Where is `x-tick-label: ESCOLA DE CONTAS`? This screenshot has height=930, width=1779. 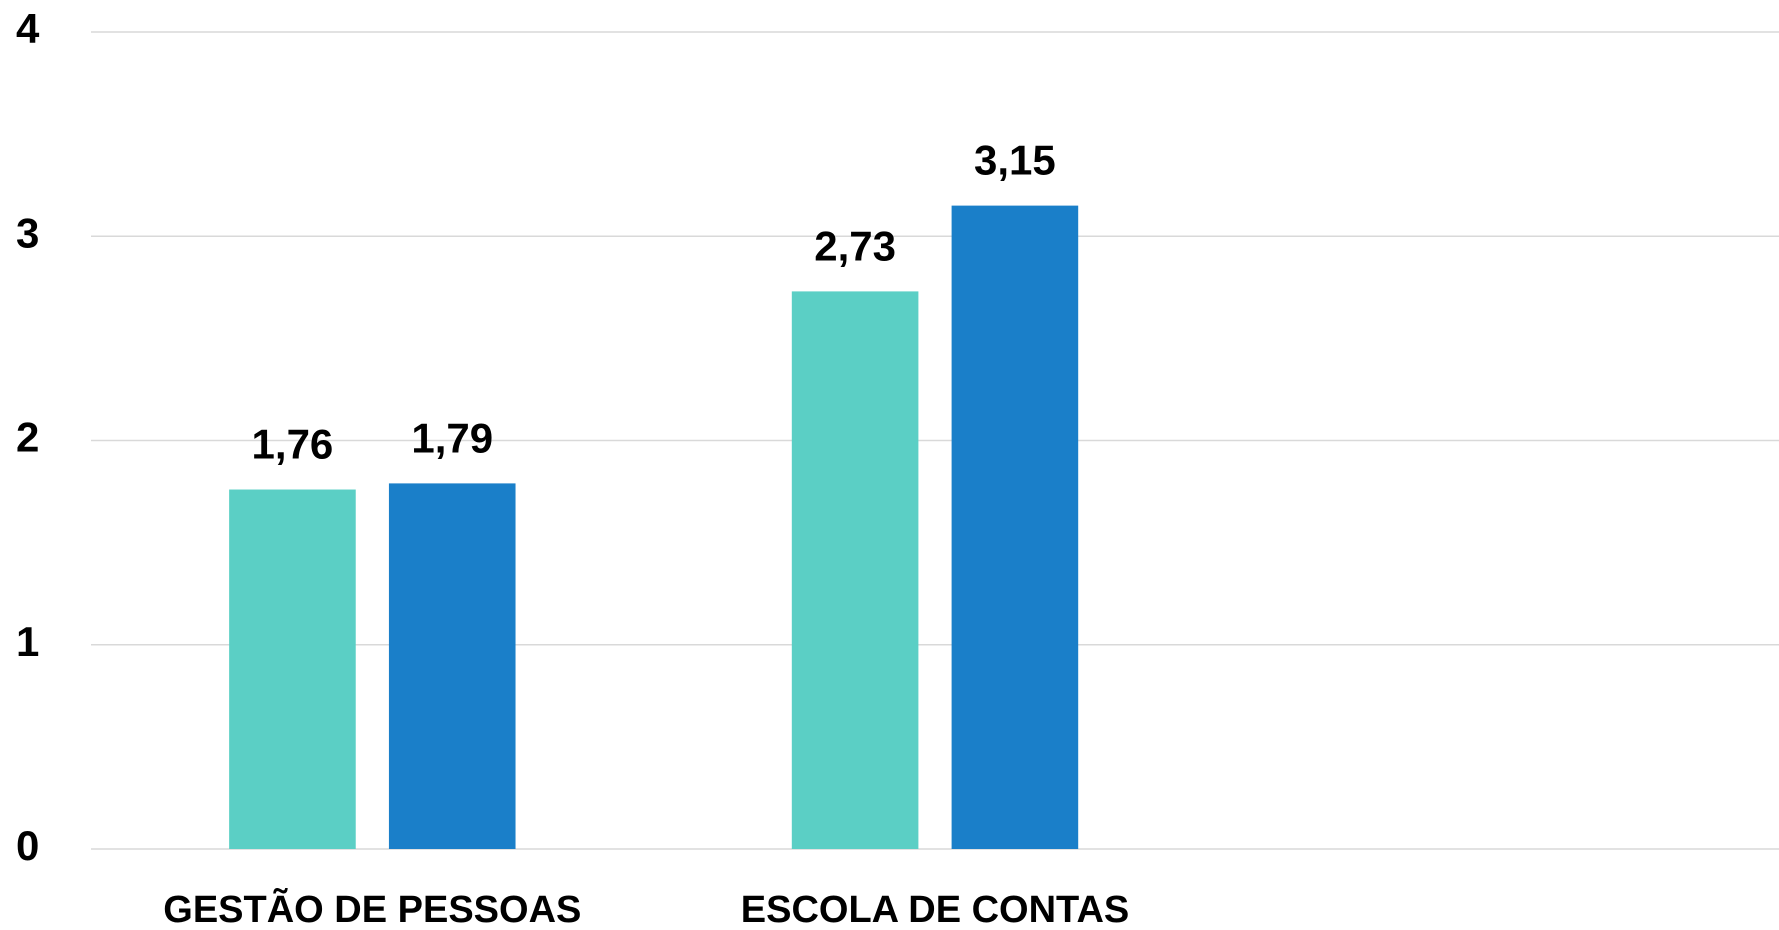 x-tick-label: ESCOLA DE CONTAS is located at coordinates (935, 909).